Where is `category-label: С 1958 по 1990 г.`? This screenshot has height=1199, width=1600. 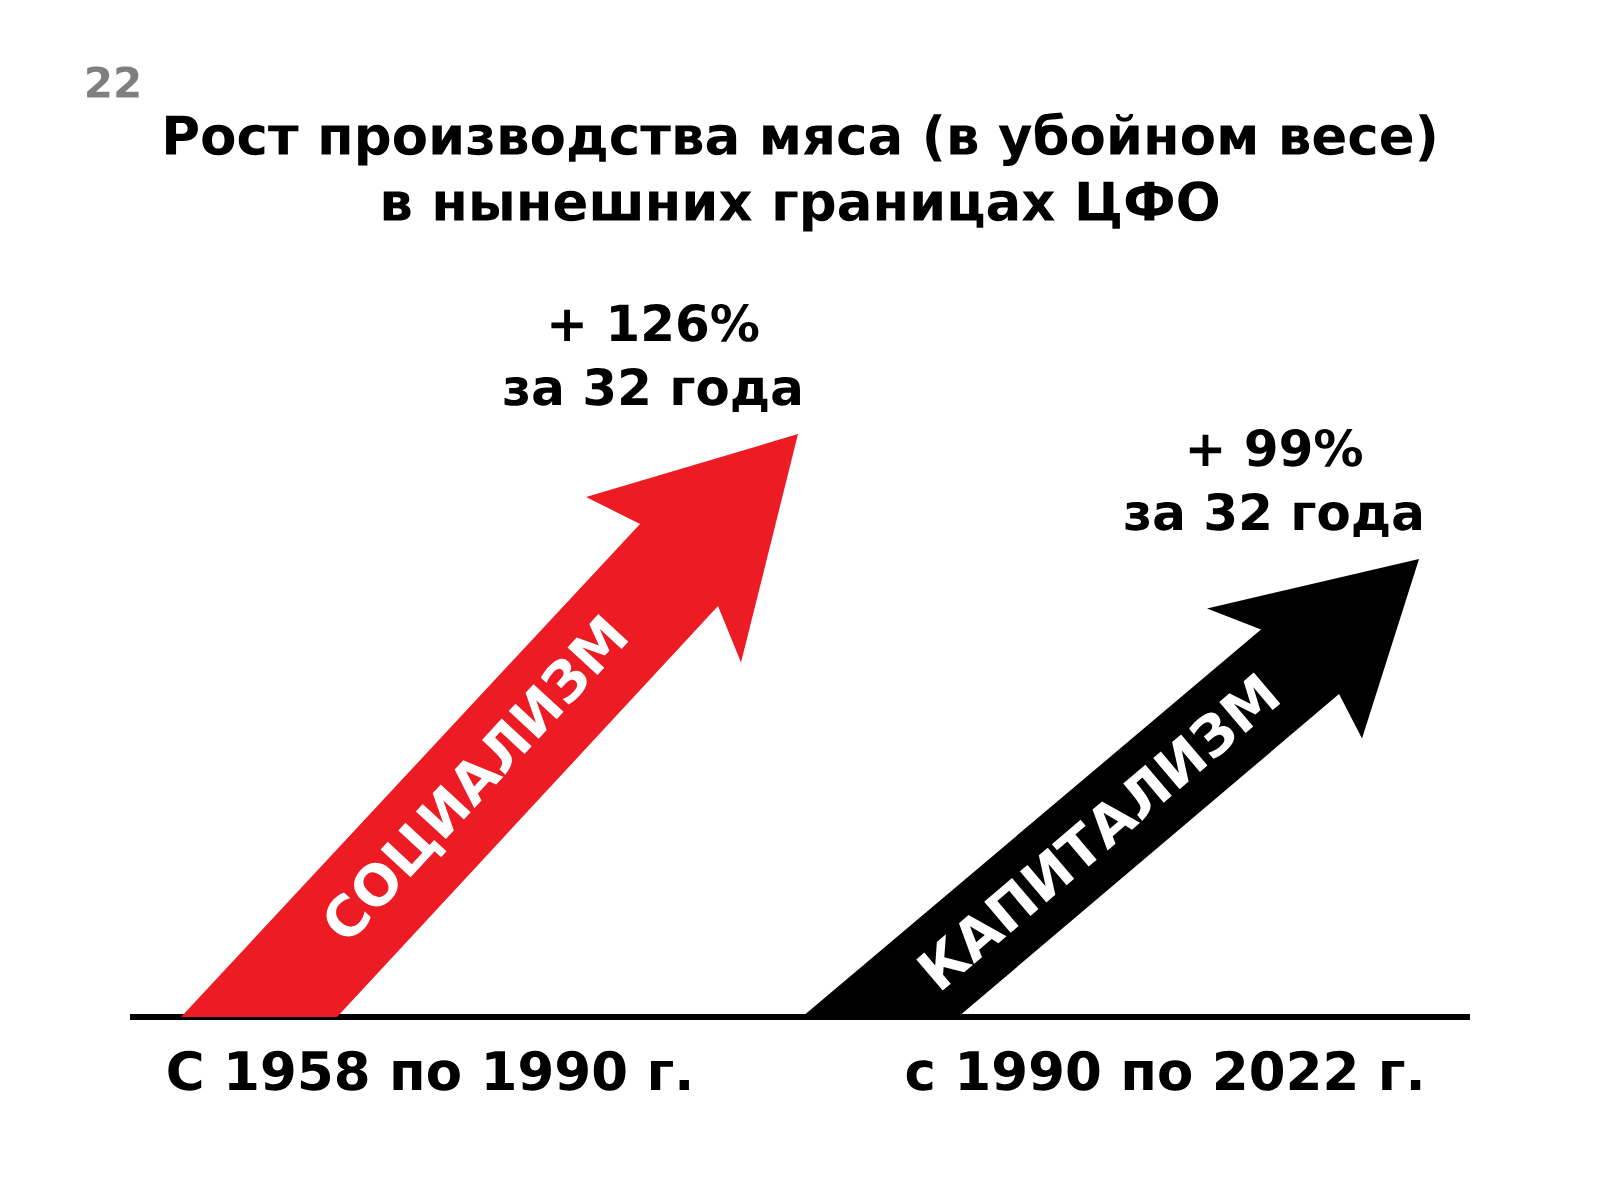 category-label: С 1958 по 1990 г. is located at coordinates (428, 1070).